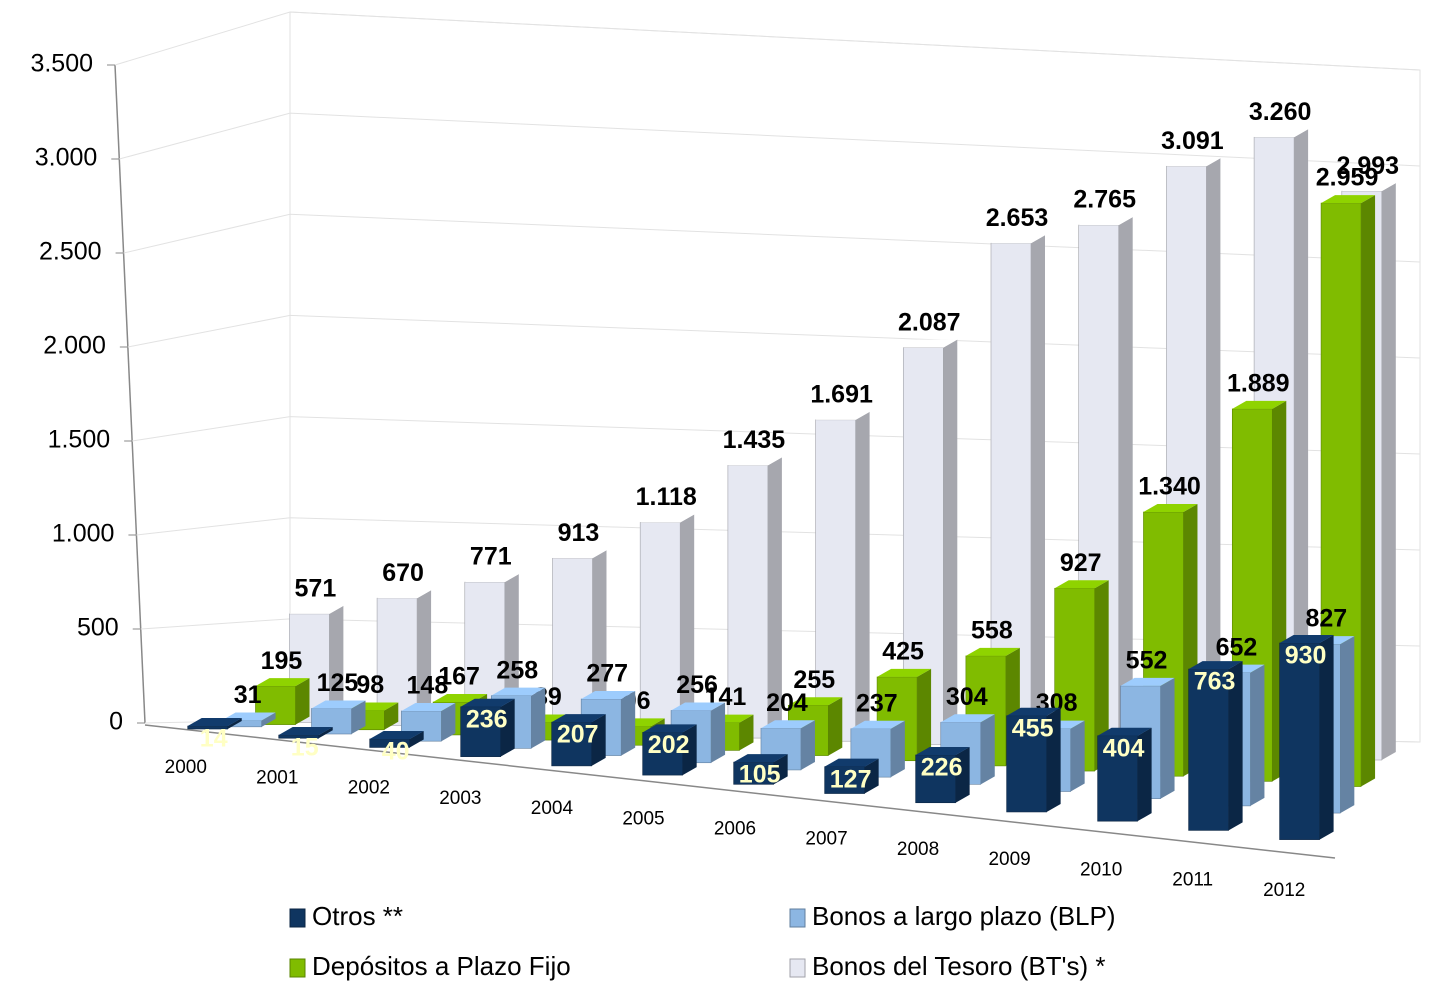  What do you see at coordinates (282, 661) in the screenshot?
I see `value-label: 195` at bounding box center [282, 661].